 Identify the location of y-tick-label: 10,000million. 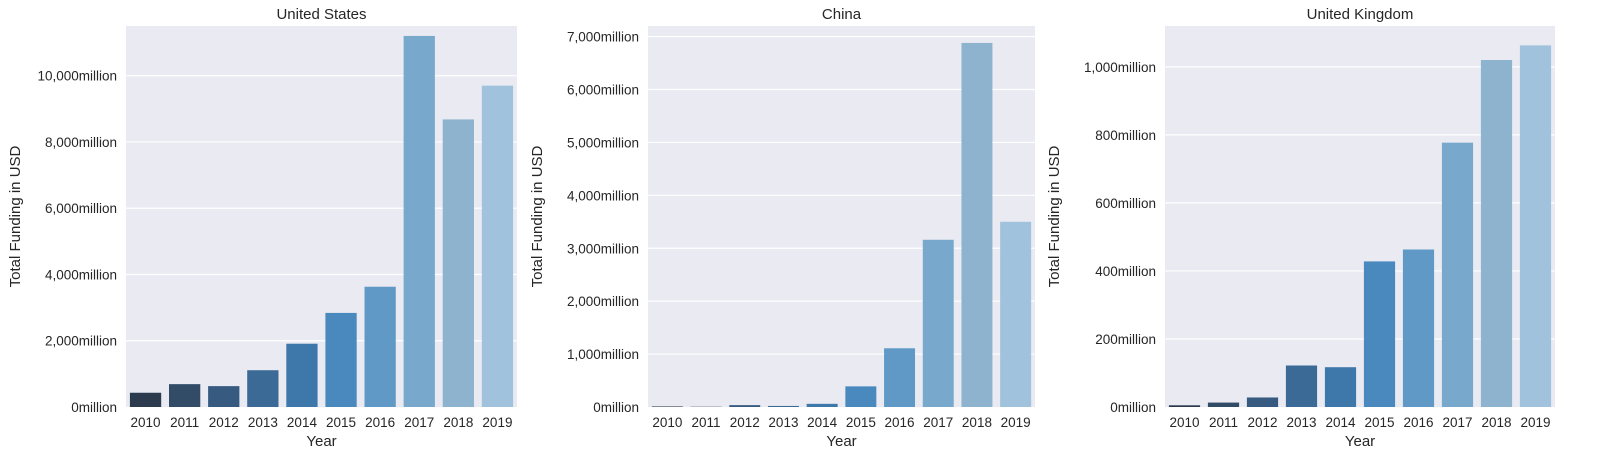
(77, 76).